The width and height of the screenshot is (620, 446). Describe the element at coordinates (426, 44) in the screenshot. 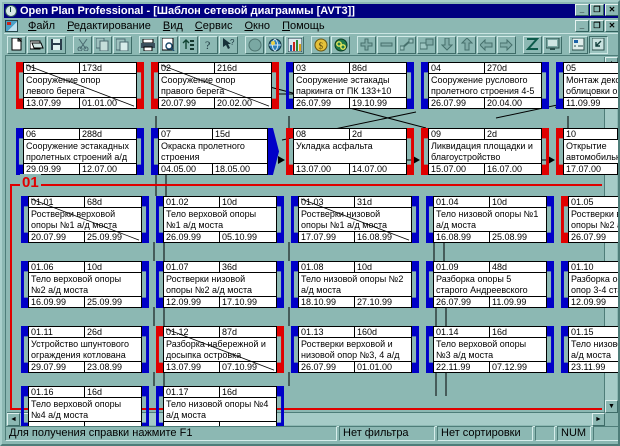

I see `toolbar-unlink-tasks-button` at that location.